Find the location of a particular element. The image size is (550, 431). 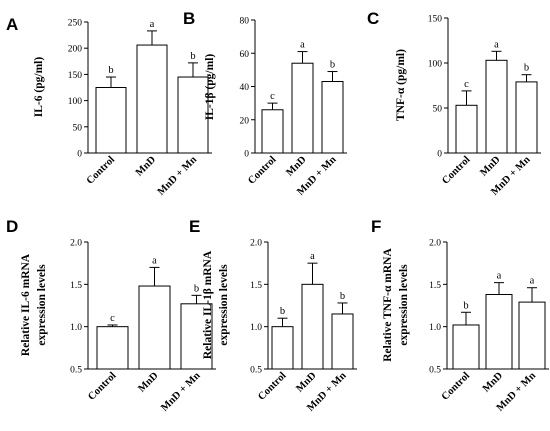

y-tick-label: 250 is located at coordinates (75, 24).